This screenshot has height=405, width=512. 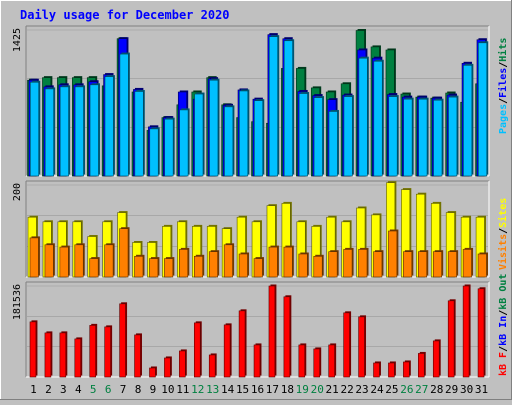 What do you see at coordinates (197, 389) in the screenshot?
I see `x-tick-label-12: 12` at bounding box center [197, 389].